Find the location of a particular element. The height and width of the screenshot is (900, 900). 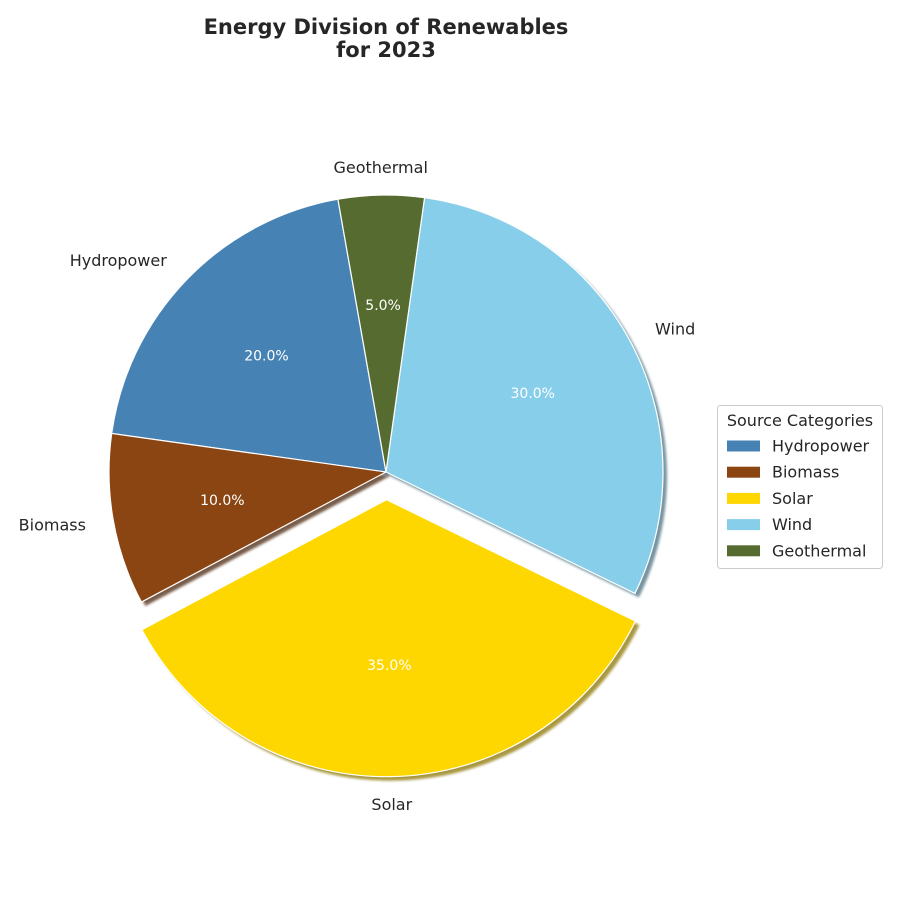

slice-percent-wind: 30.0% is located at coordinates (533, 394).